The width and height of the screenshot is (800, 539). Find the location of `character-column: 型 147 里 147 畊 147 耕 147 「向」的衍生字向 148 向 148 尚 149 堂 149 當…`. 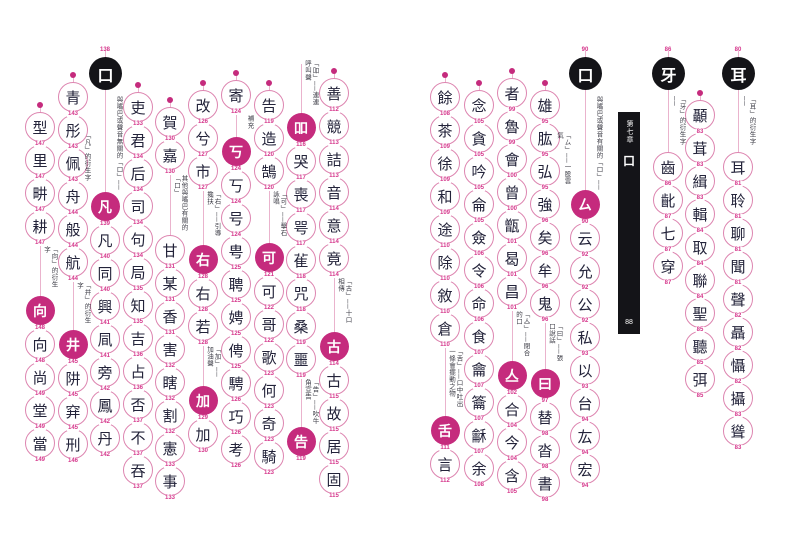

character-column: 型 147 里 147 畊 147 耕 147 「向」的衍生字向 148 向 148 尚 149 堂 149 當… is located at coordinates (40, 281).